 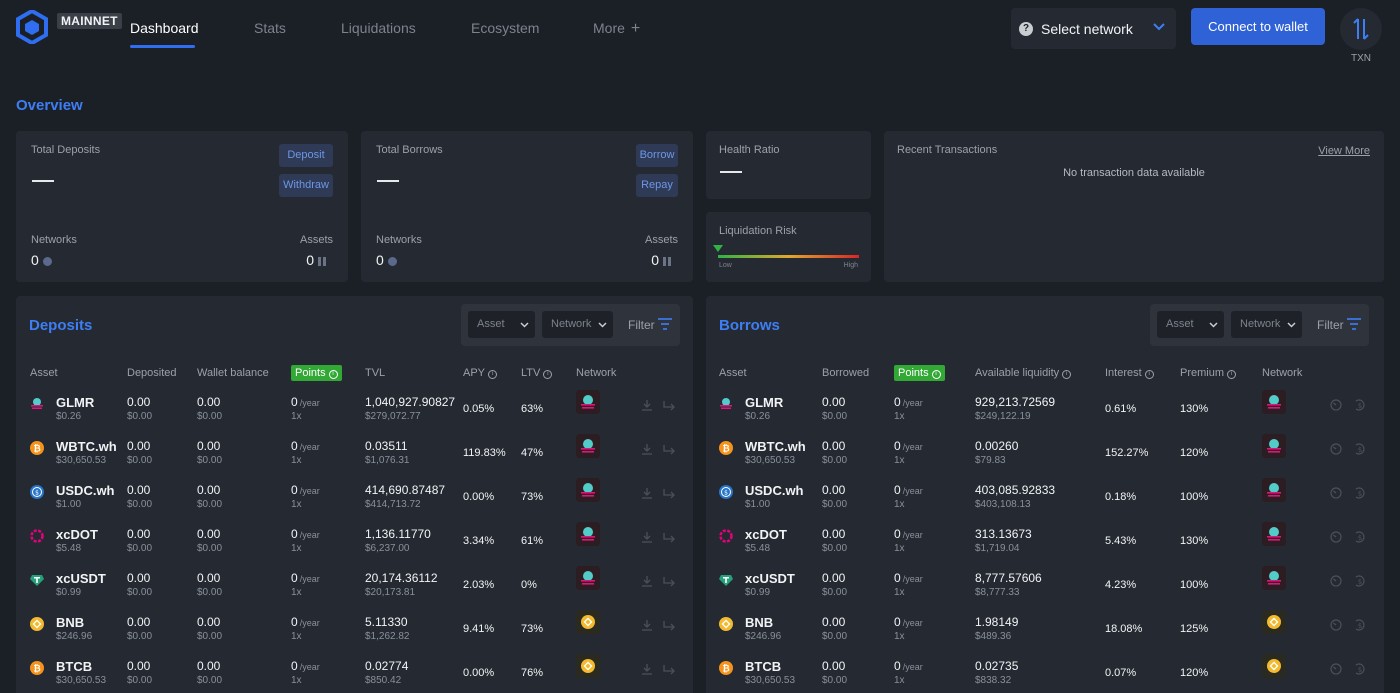 What do you see at coordinates (947, 150) in the screenshot?
I see `recent-transactions-label: Recent Transactions` at bounding box center [947, 150].